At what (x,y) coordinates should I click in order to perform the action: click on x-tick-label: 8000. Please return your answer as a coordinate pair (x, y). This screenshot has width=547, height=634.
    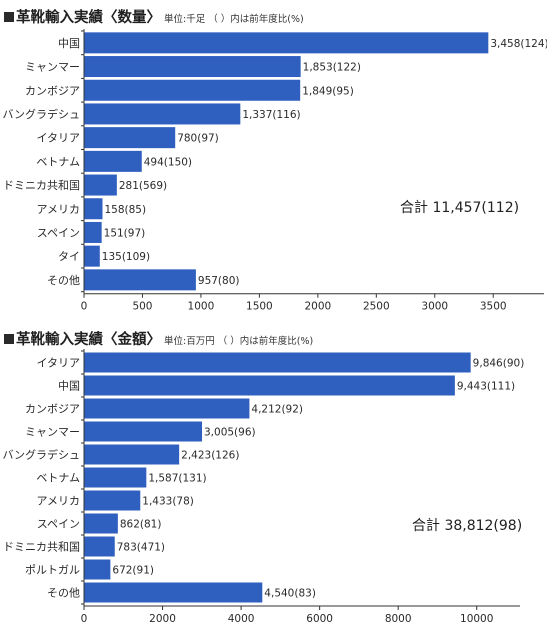
    Looking at the image, I should click on (398, 619).